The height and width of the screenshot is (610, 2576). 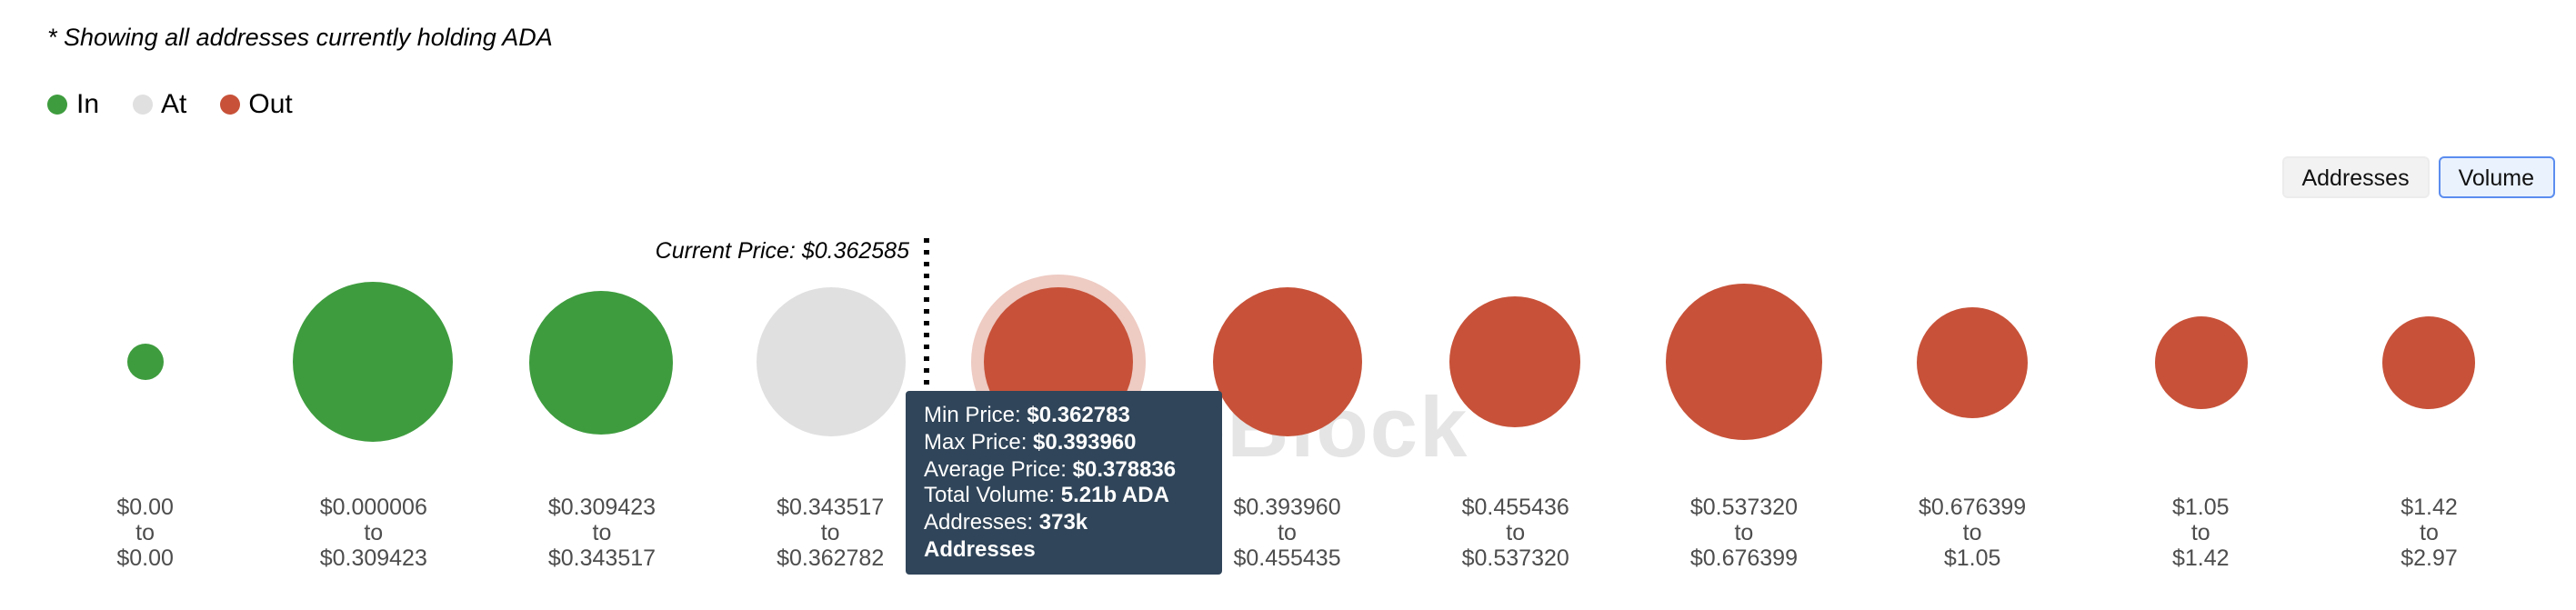 What do you see at coordinates (2201, 533) in the screenshot?
I see `x-axis-label: $1.05 to $1.42` at bounding box center [2201, 533].